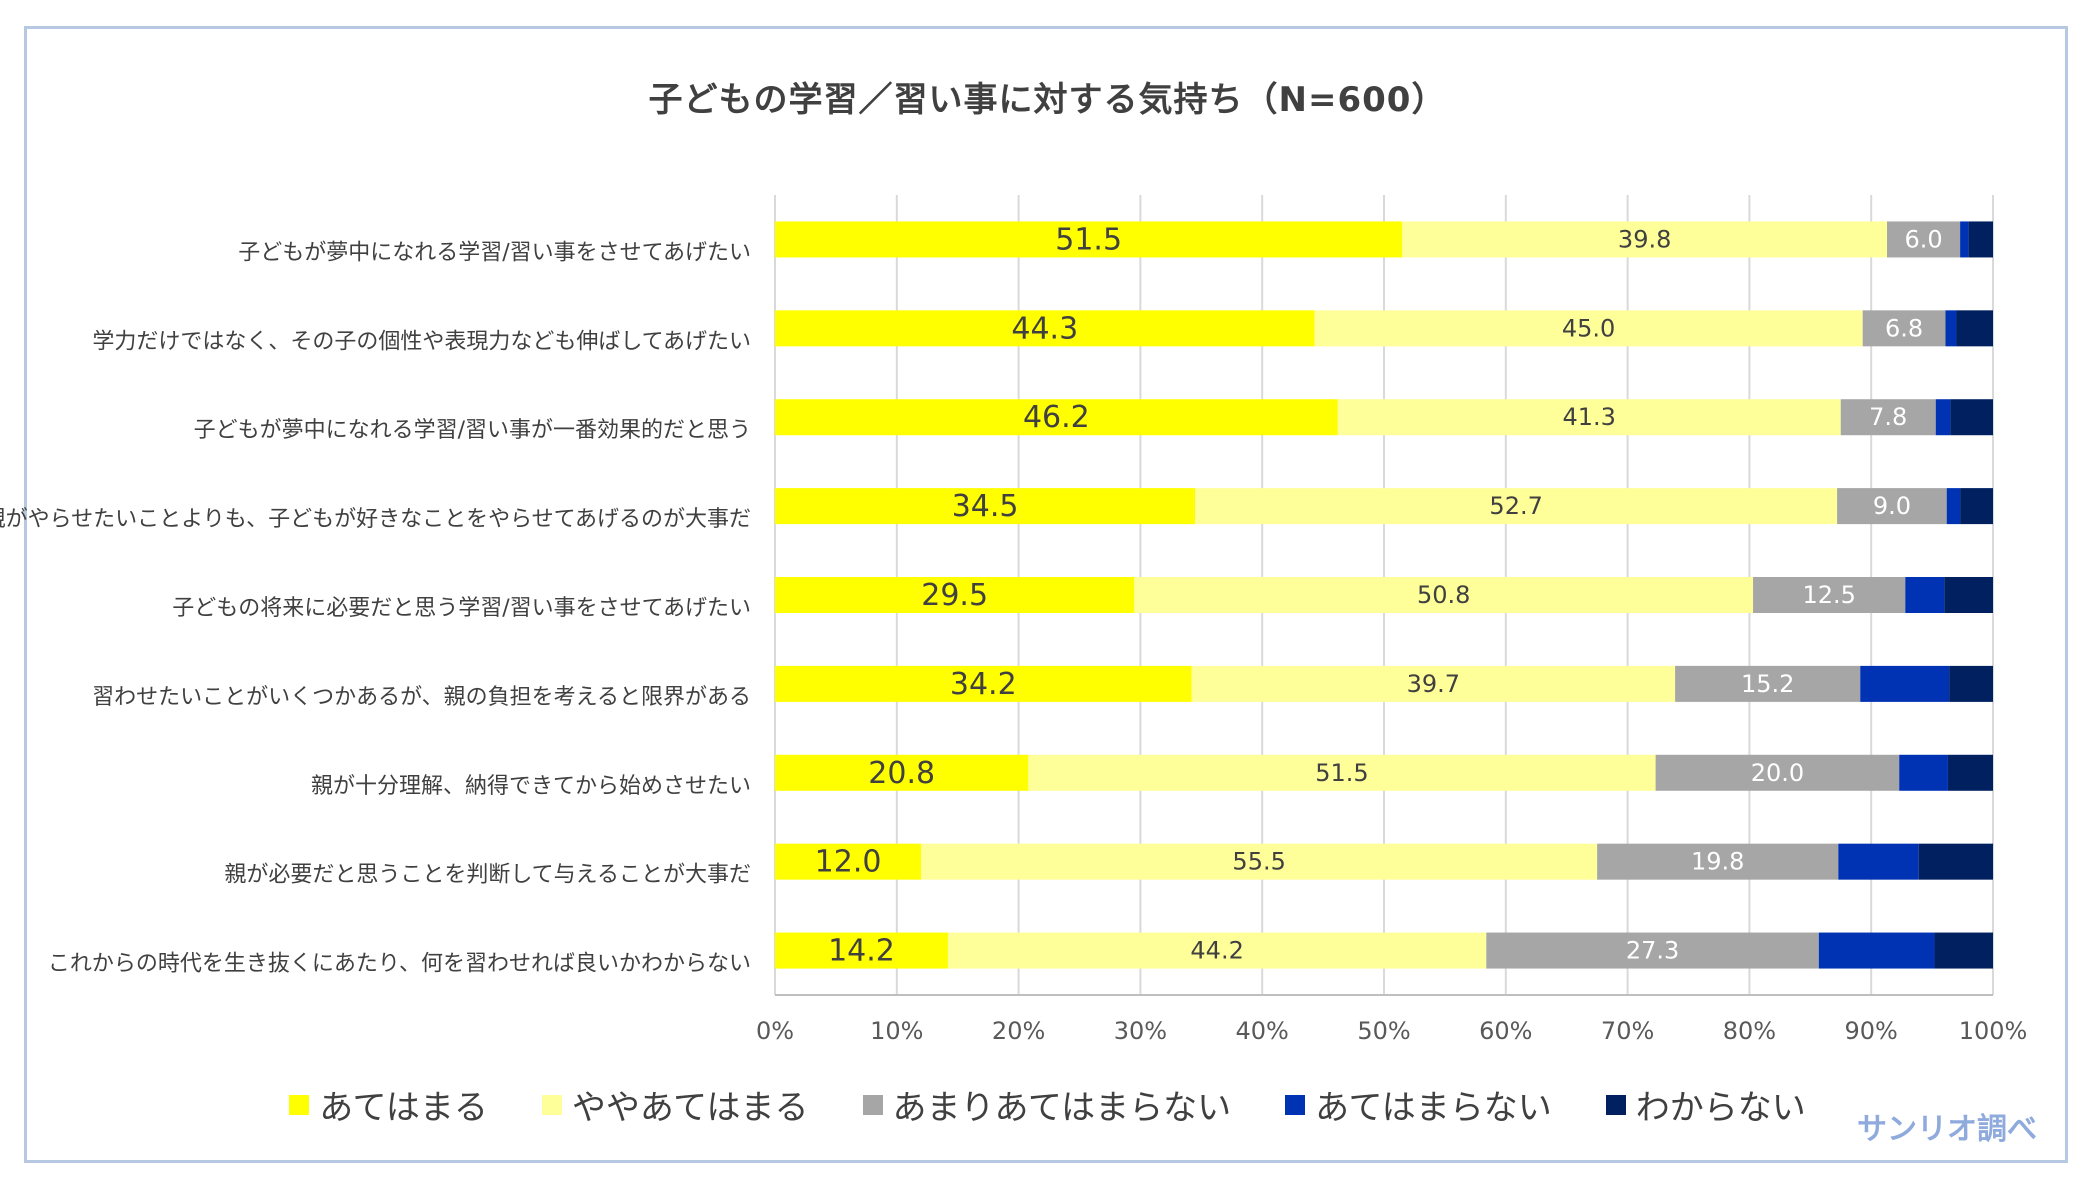 The width and height of the screenshot is (2095, 1187). I want to click on source-credit: サンリオ調べ, so click(1947, 1129).